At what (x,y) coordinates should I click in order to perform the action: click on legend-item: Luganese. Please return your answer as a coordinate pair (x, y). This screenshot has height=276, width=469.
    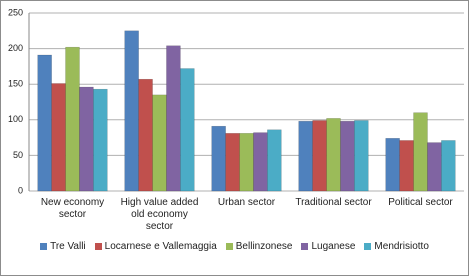
    Looking at the image, I should click on (328, 246).